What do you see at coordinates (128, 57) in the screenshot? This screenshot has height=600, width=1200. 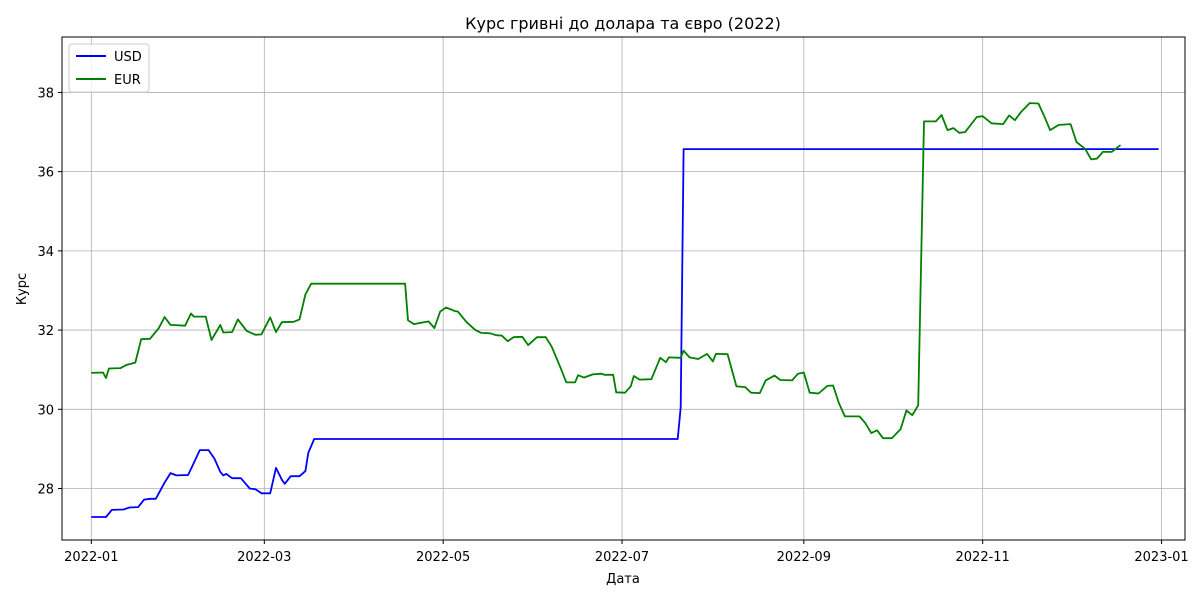 I see `legend-usd-label: USD` at bounding box center [128, 57].